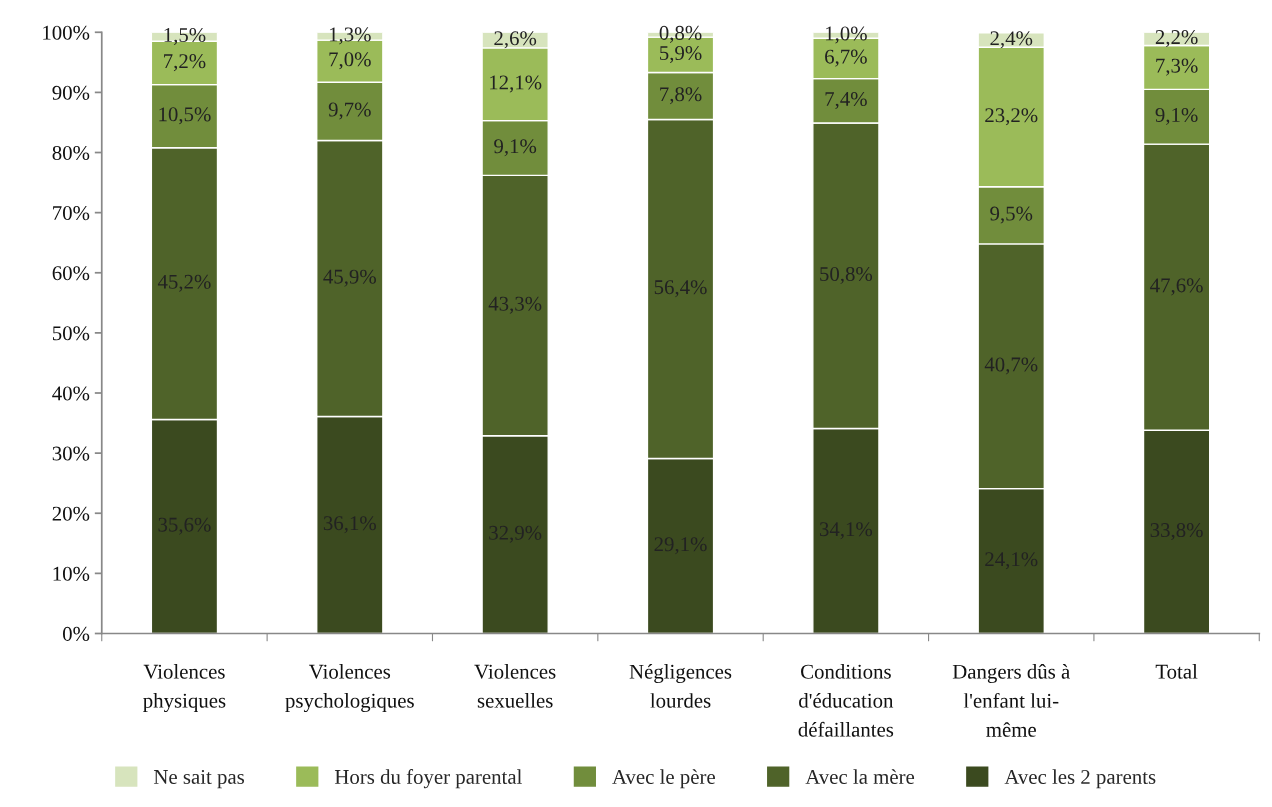 This screenshot has width=1272, height=807. Describe the element at coordinates (681, 96) in the screenshot. I see `data-label: 7,8%` at that location.